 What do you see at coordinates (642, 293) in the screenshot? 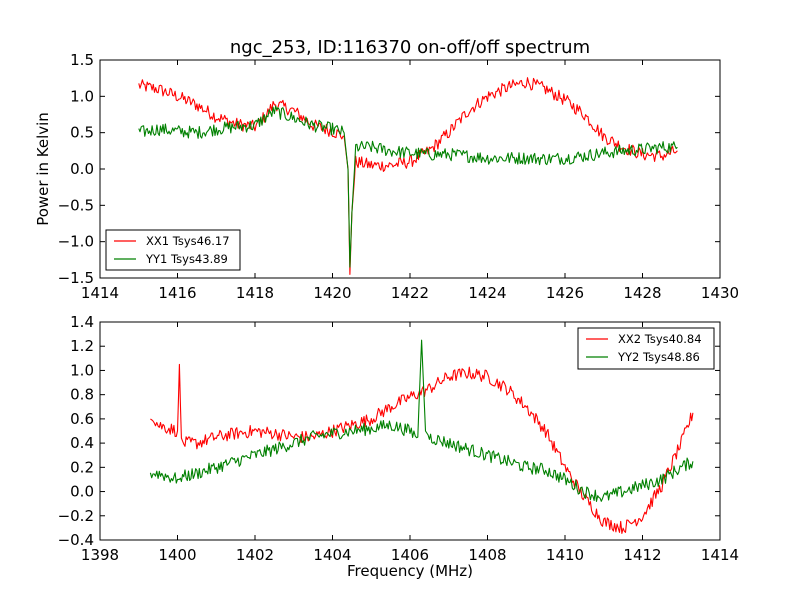
I see `x-tick-label: 1428` at bounding box center [642, 293].